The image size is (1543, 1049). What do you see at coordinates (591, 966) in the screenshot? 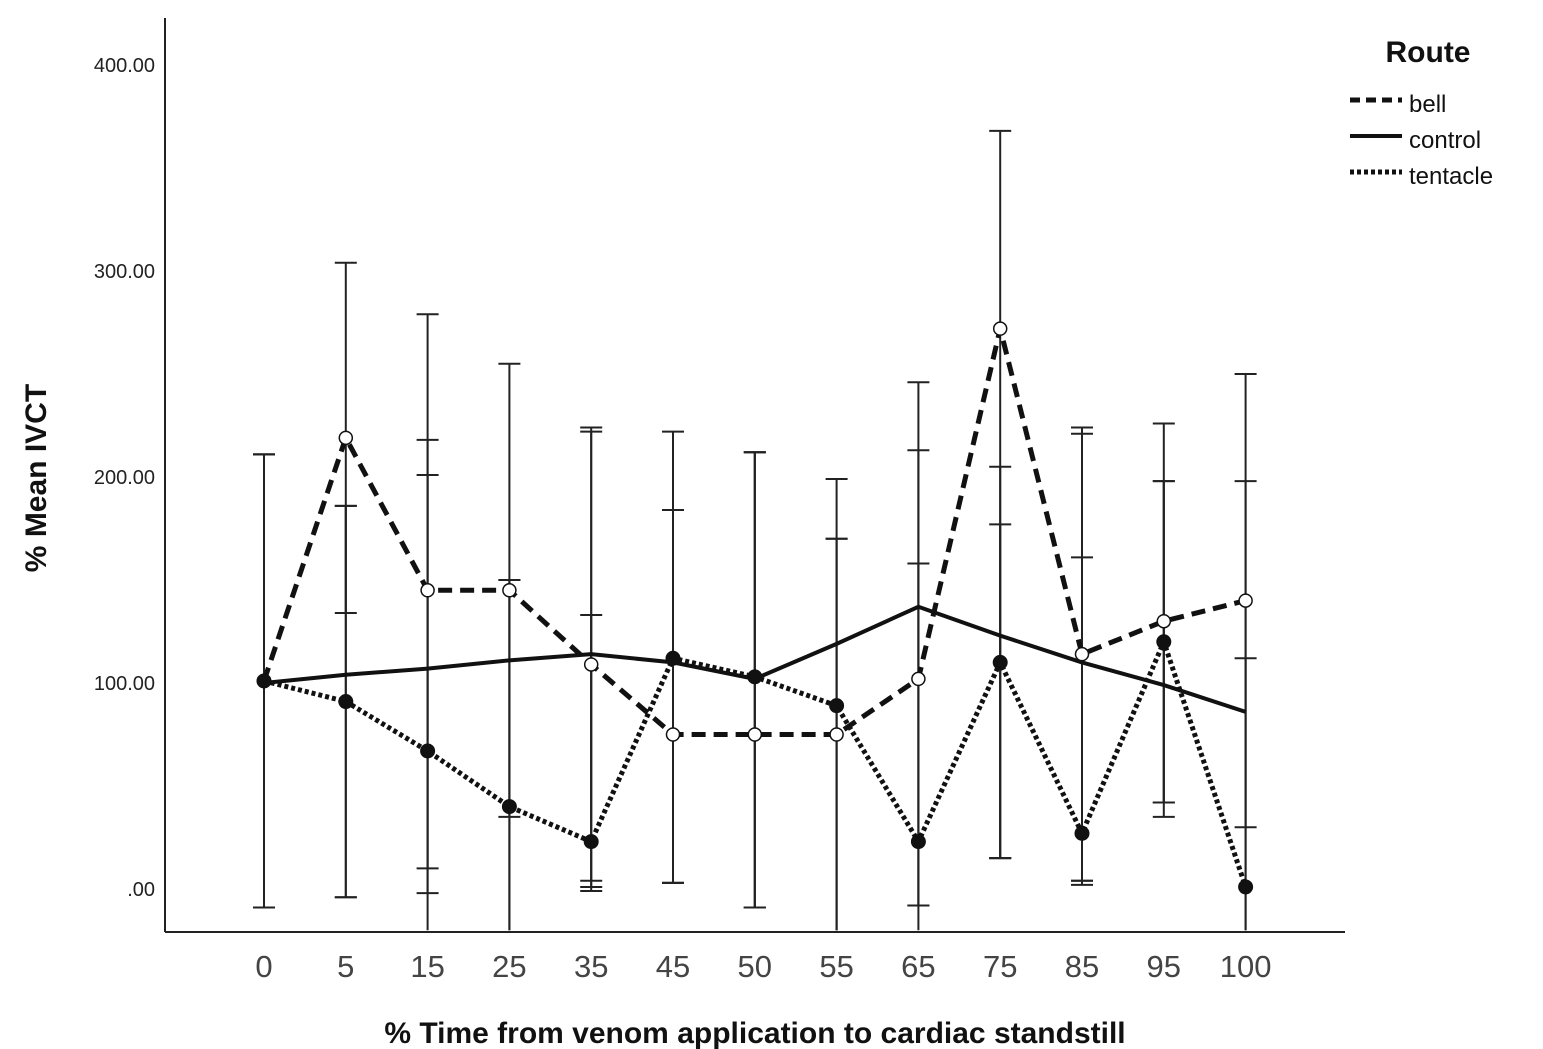
I see `x-tick-label: 35` at bounding box center [591, 966].